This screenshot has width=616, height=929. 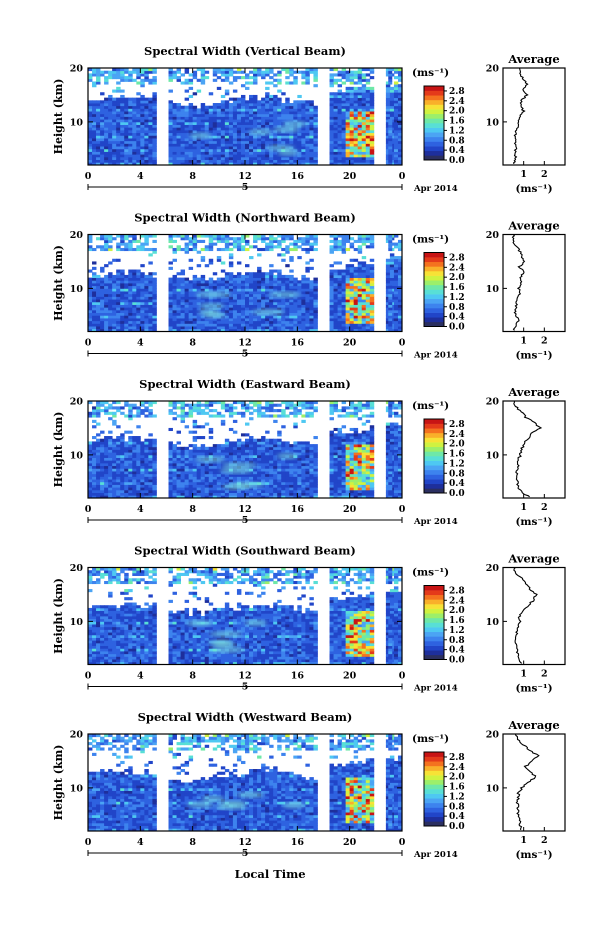 I want to click on heatmap-patch, so click(x=213, y=294).